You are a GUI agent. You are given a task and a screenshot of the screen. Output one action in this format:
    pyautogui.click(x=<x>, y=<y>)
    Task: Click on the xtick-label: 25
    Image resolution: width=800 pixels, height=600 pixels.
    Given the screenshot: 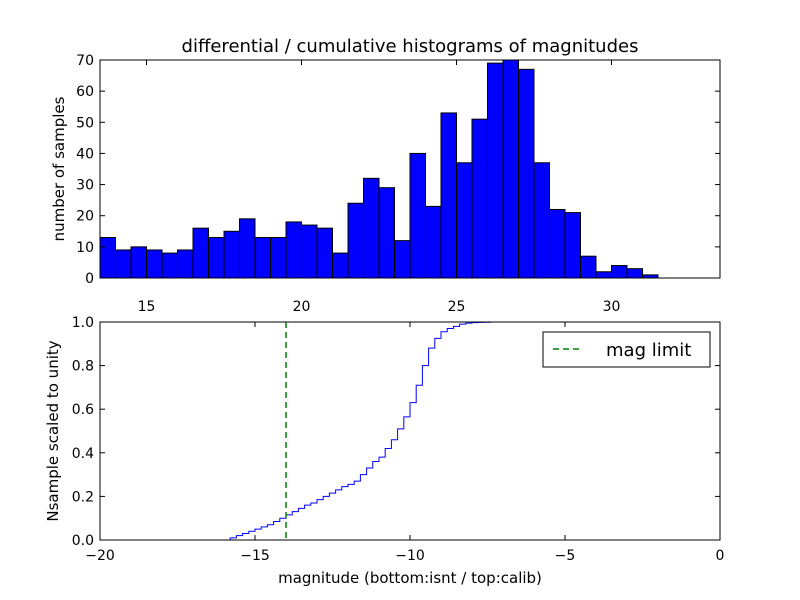 What is the action you would take?
    pyautogui.click(x=457, y=307)
    